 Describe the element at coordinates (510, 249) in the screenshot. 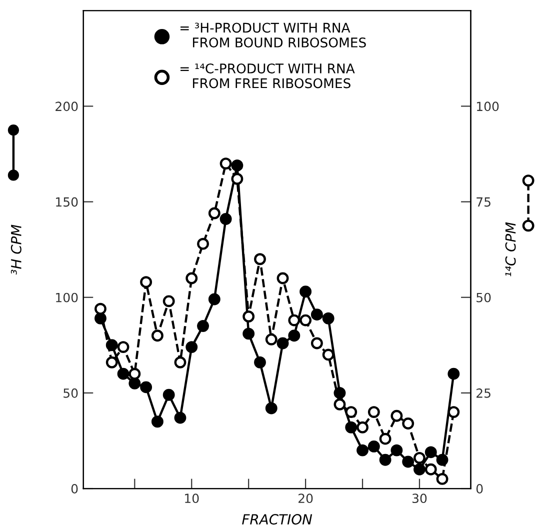

I see `y2-axis-title: ¹⁴C CPM` at that location.